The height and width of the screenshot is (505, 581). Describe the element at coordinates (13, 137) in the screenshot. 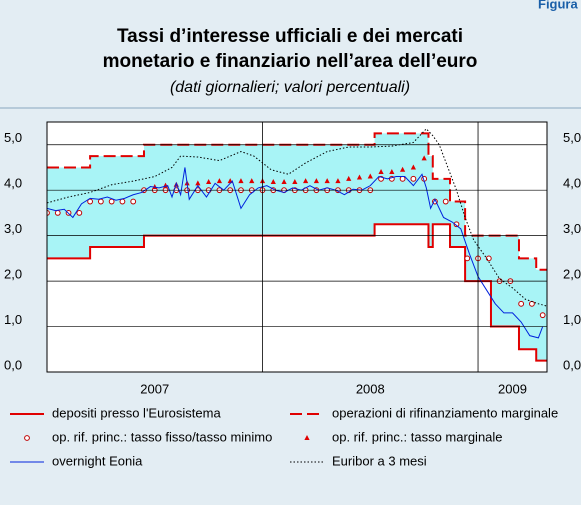

I see `y-tick-label: 5,0` at that location.